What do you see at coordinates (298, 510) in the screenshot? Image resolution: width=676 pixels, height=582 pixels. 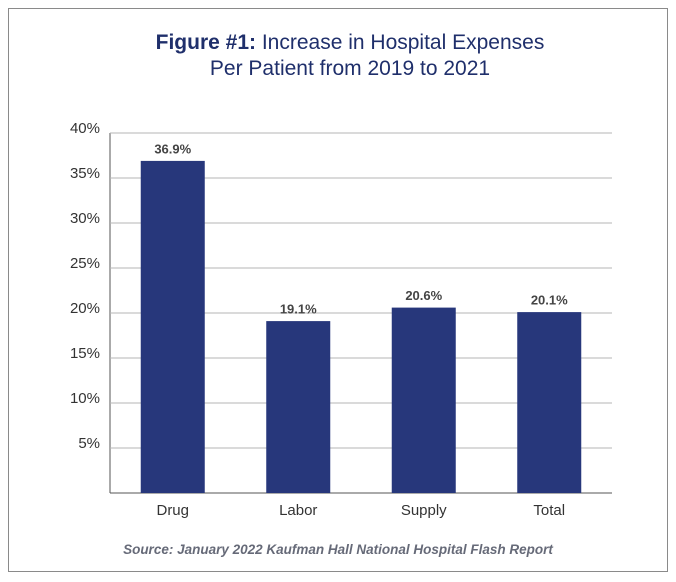 I see `x-tick-label: Labor` at bounding box center [298, 510].